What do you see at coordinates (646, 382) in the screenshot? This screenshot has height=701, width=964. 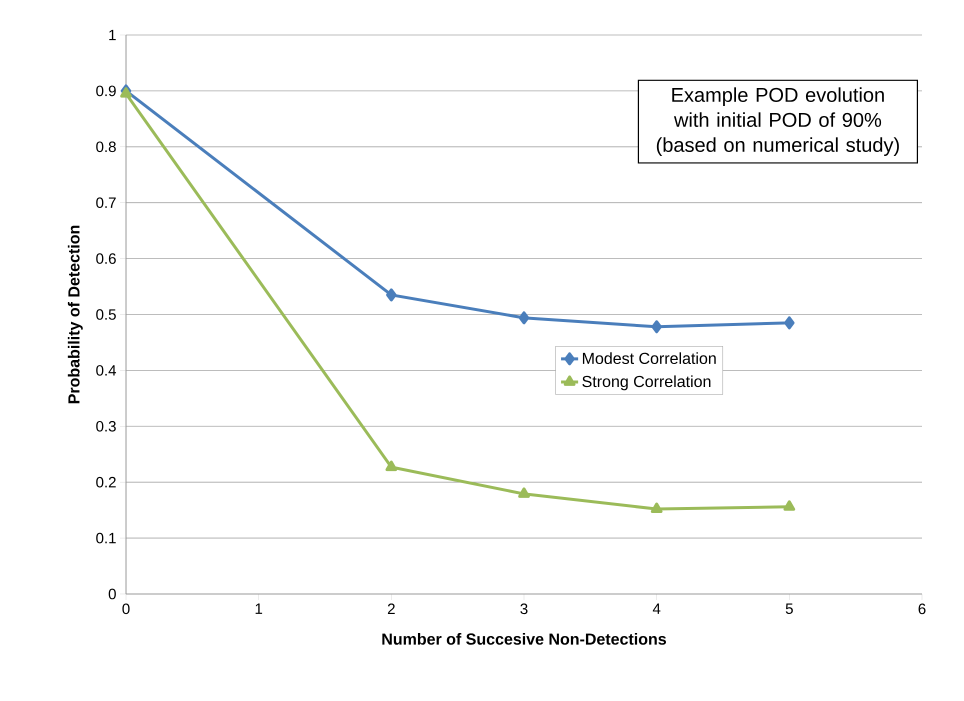 I see `legend-label: Strong Correlation` at bounding box center [646, 382].